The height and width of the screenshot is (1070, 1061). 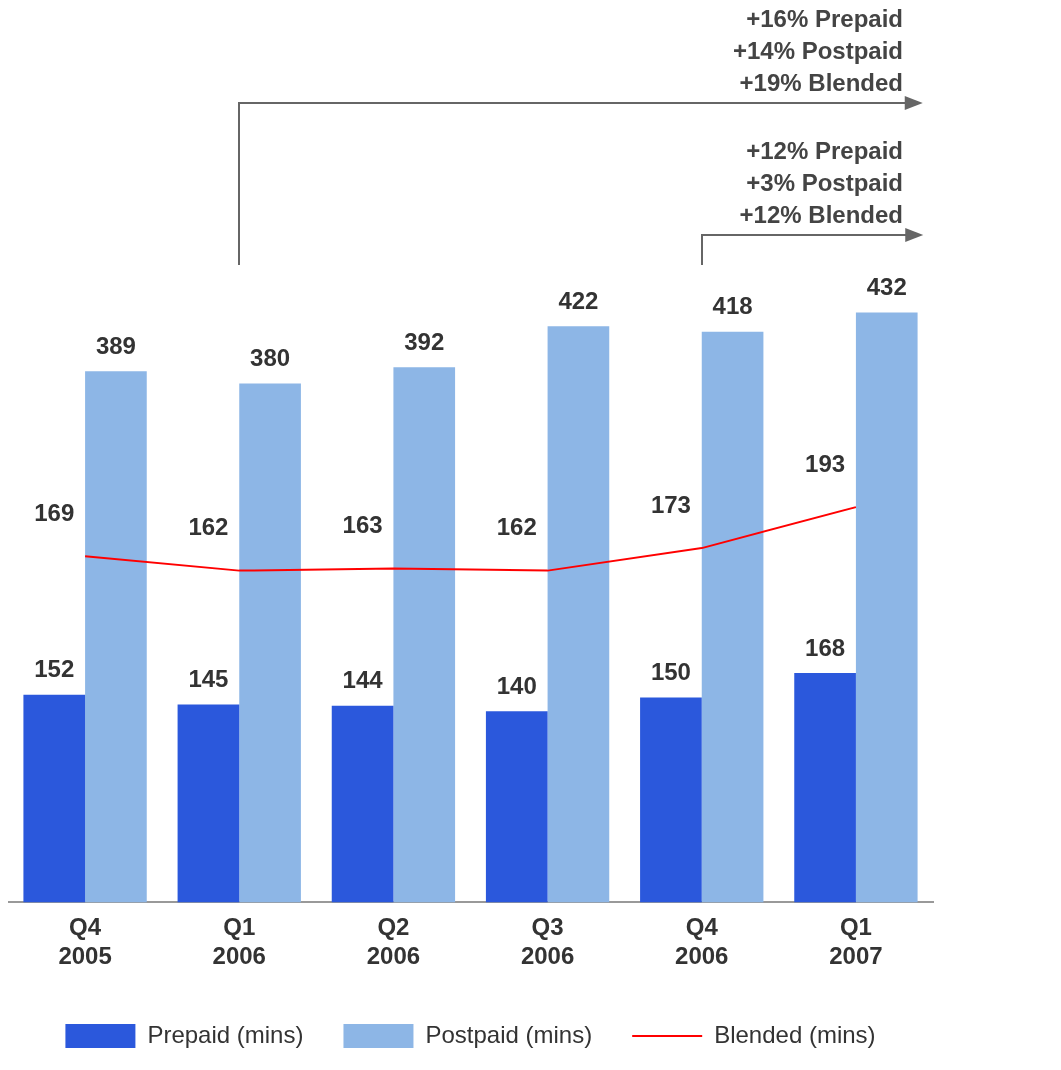 What do you see at coordinates (795, 1034) in the screenshot?
I see `legend-label: Blended (mins)` at bounding box center [795, 1034].